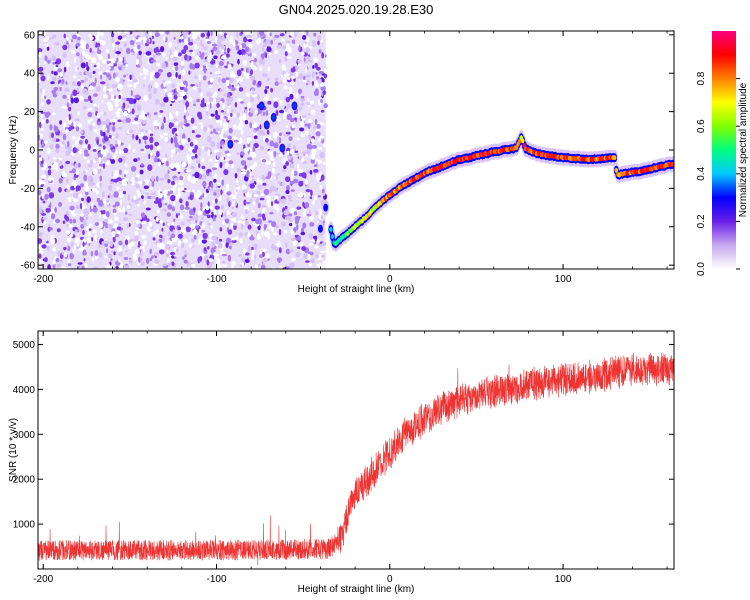 Image resolution: width=750 pixels, height=600 pixels. Describe the element at coordinates (718, 173) in the screenshot. I see `colorbar-ticks: 0.00.20.40.60.8` at that location.